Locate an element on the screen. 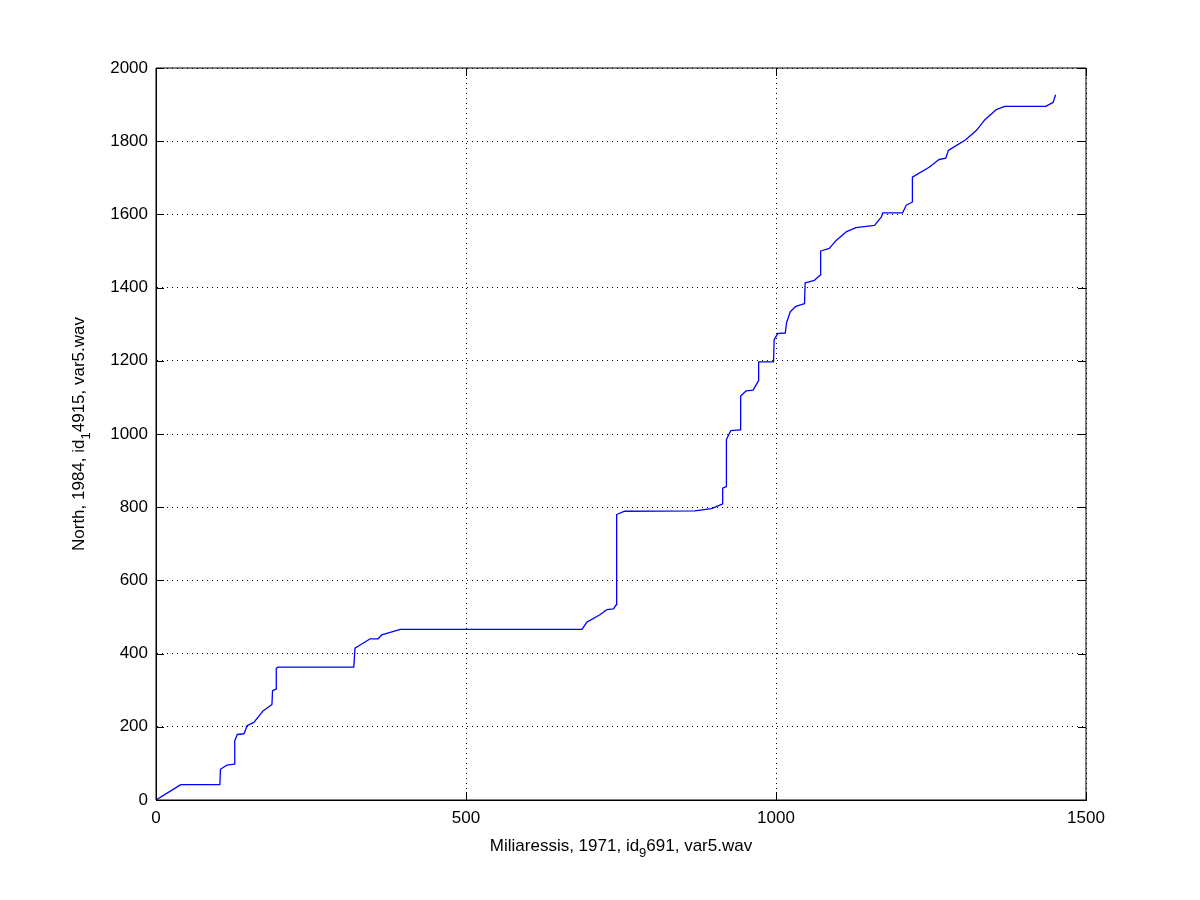  y-axis-title: North, 1984, id14915, var5.wav is located at coordinates (81, 434).